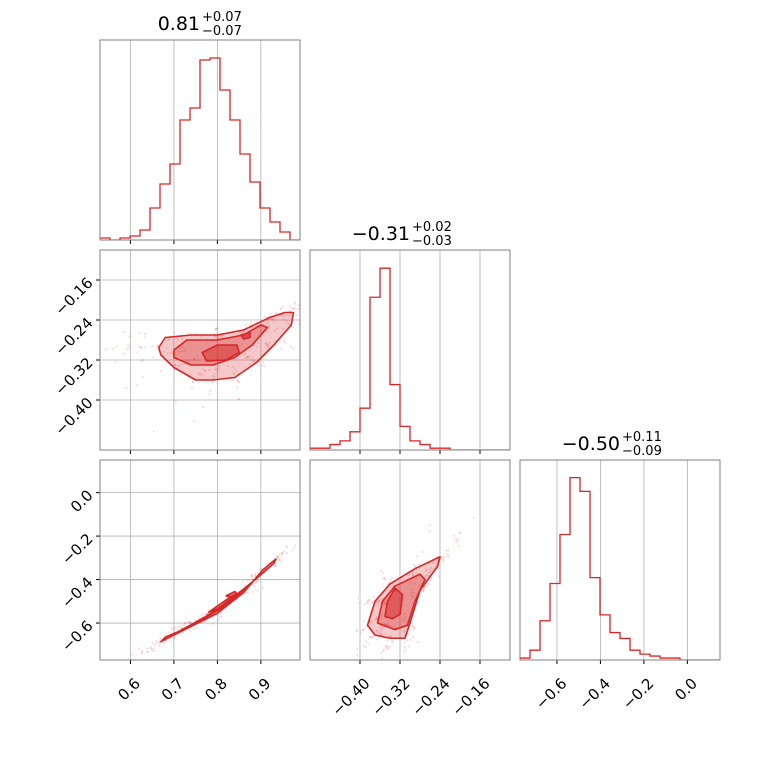 This screenshot has width=760, height=764. What do you see at coordinates (179, 24) in the screenshot?
I see `panel-row0-col0-title-median: 0.81` at bounding box center [179, 24].